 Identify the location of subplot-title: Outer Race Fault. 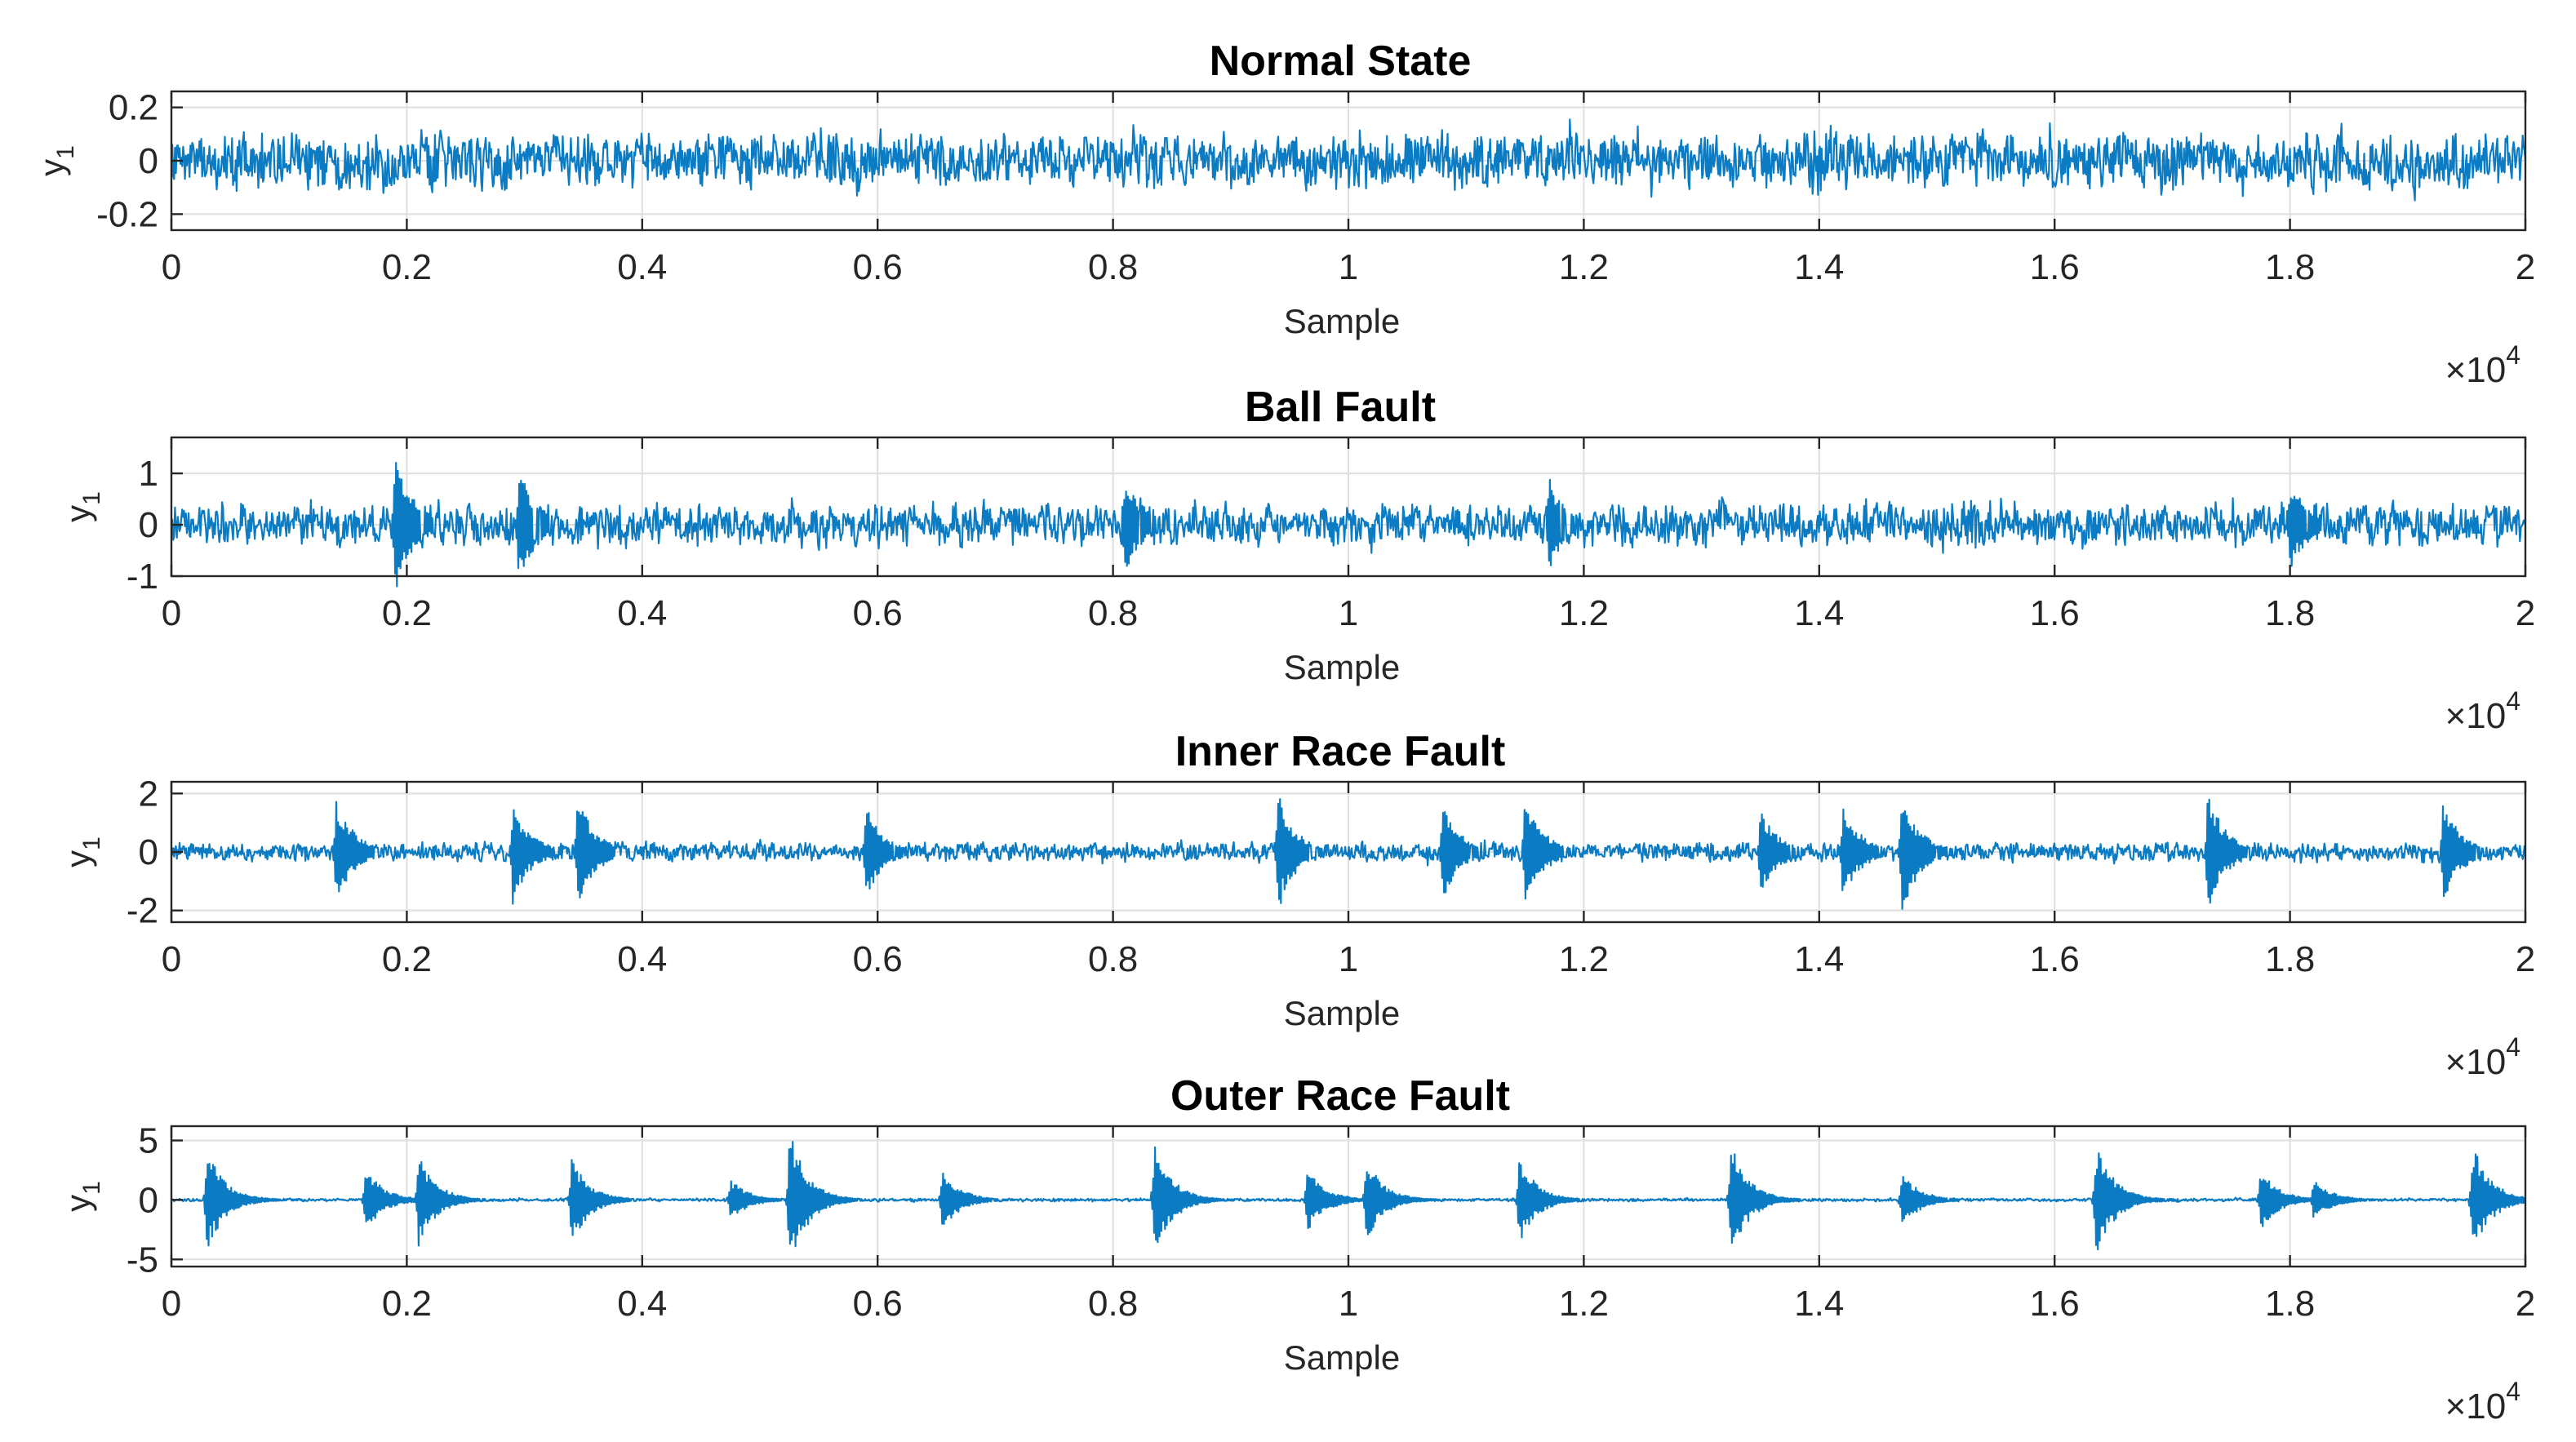
(1340, 1096).